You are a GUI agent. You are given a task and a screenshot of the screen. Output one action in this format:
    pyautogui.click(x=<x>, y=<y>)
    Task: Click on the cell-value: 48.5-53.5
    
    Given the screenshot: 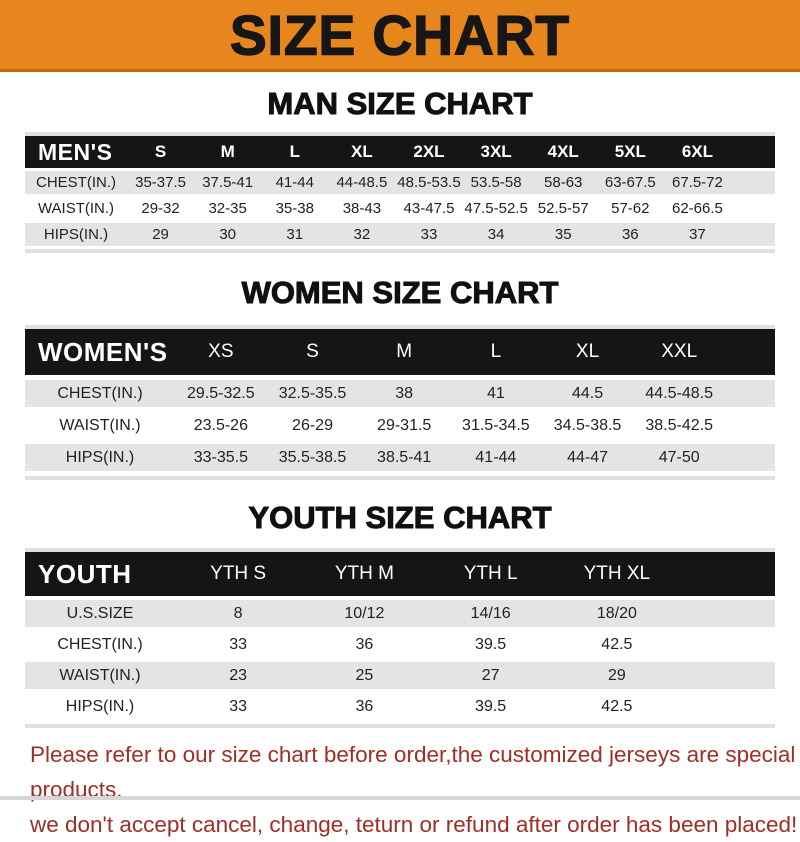 What is the action you would take?
    pyautogui.click(x=429, y=182)
    